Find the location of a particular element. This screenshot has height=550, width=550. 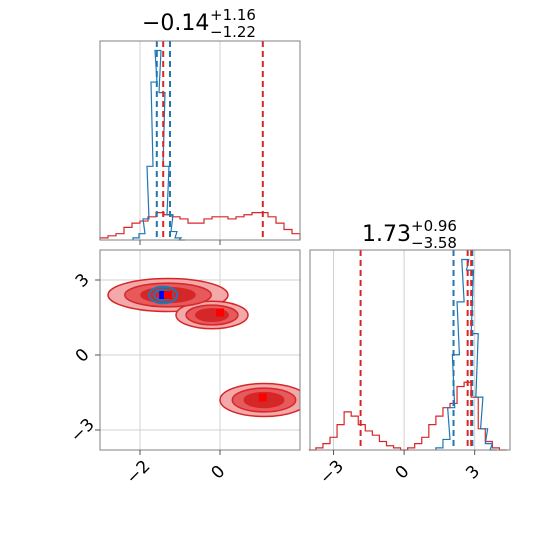

title-value: −0.14 is located at coordinates (175, 23).